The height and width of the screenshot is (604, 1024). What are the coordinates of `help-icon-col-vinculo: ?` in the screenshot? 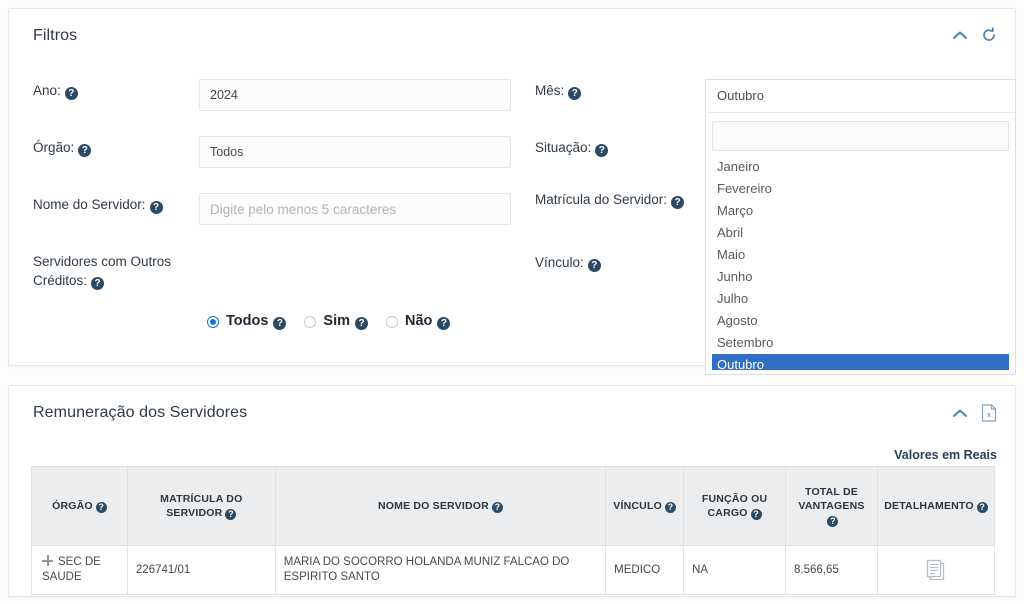 It's located at (670, 507).